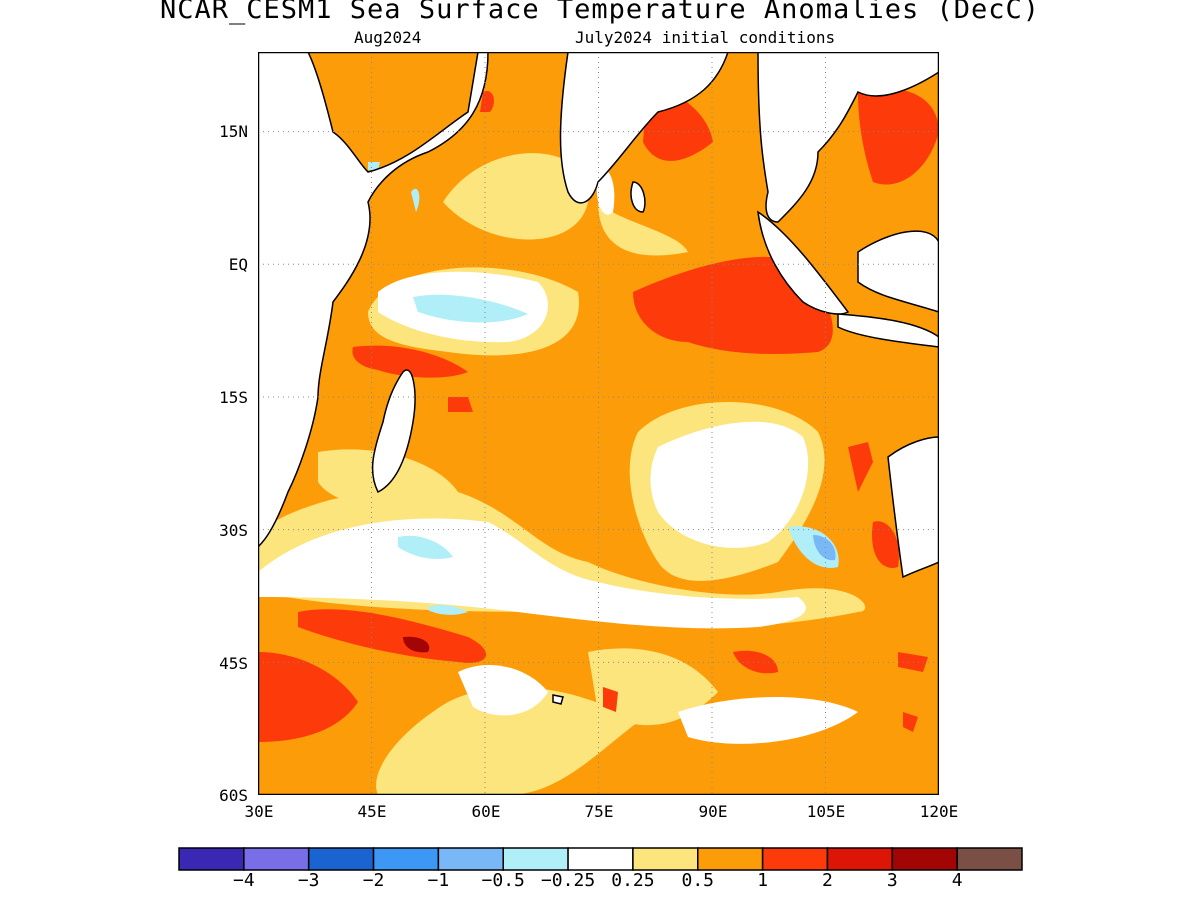 The width and height of the screenshot is (1200, 900). I want to click on madagascar-land, so click(393, 431).